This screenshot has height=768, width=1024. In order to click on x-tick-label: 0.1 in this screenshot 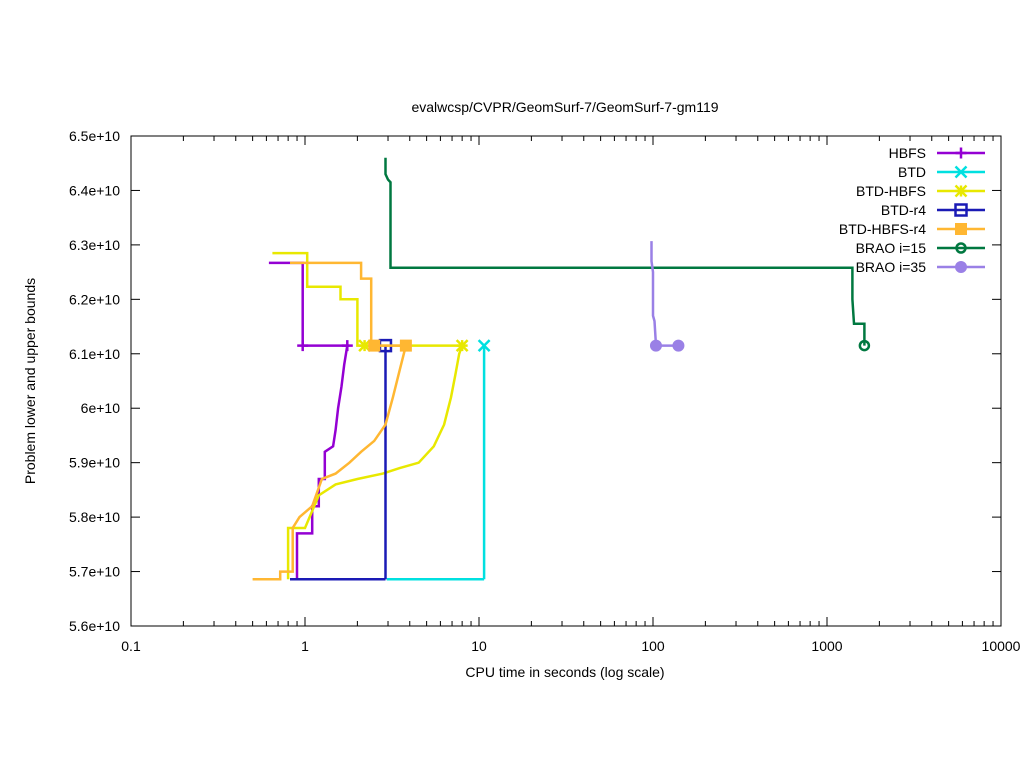, I will do `click(131, 646)`.